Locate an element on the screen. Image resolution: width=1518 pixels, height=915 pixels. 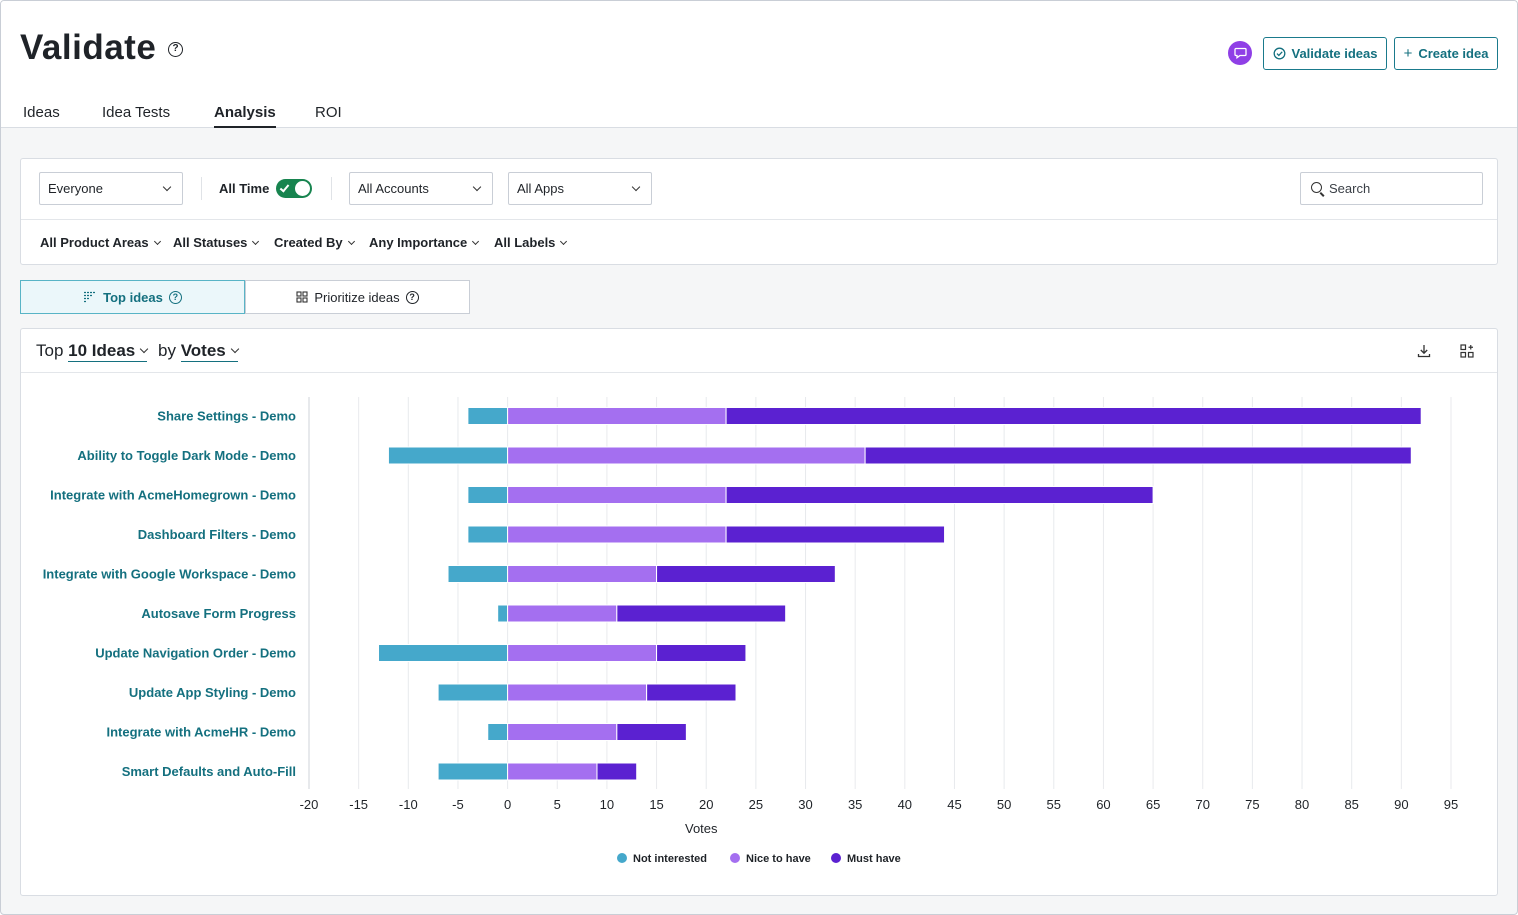
tab-ideas: Ideas is located at coordinates (41, 112).